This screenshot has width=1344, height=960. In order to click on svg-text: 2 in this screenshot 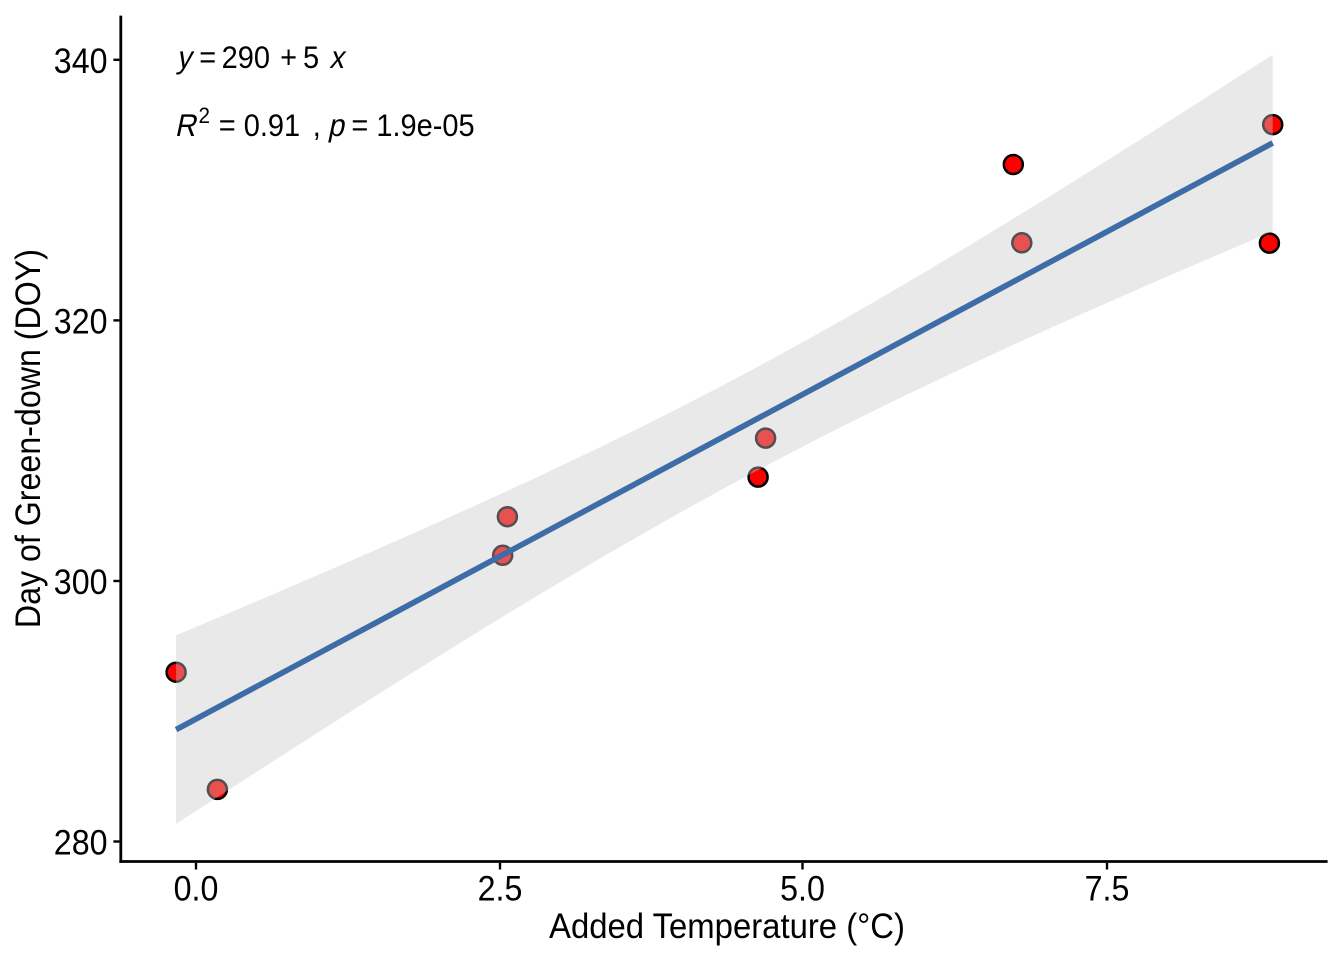, I will do `click(205, 115)`.